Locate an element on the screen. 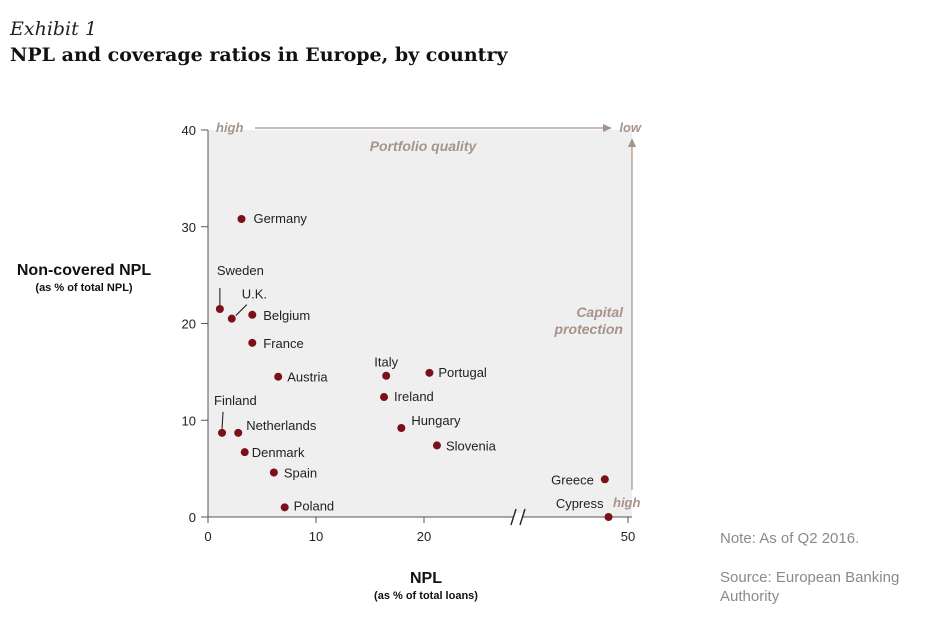 This screenshot has width=930, height=635. point-label: France is located at coordinates (283, 343).